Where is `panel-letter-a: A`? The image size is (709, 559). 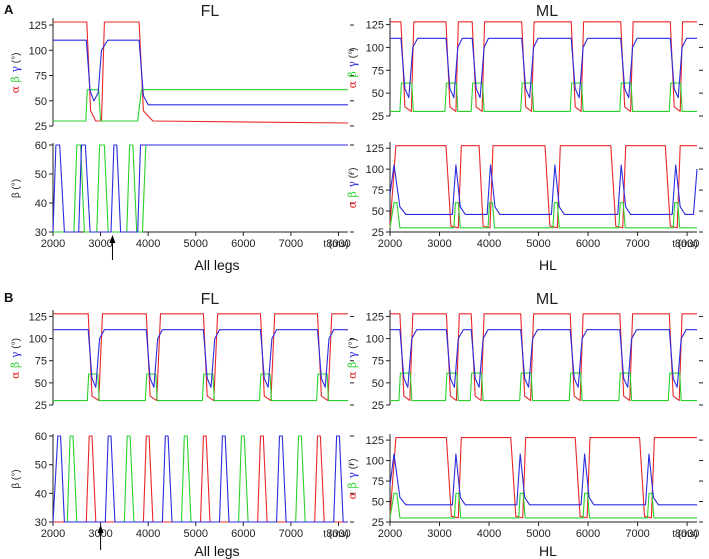 panel-letter-a: A is located at coordinates (9, 9).